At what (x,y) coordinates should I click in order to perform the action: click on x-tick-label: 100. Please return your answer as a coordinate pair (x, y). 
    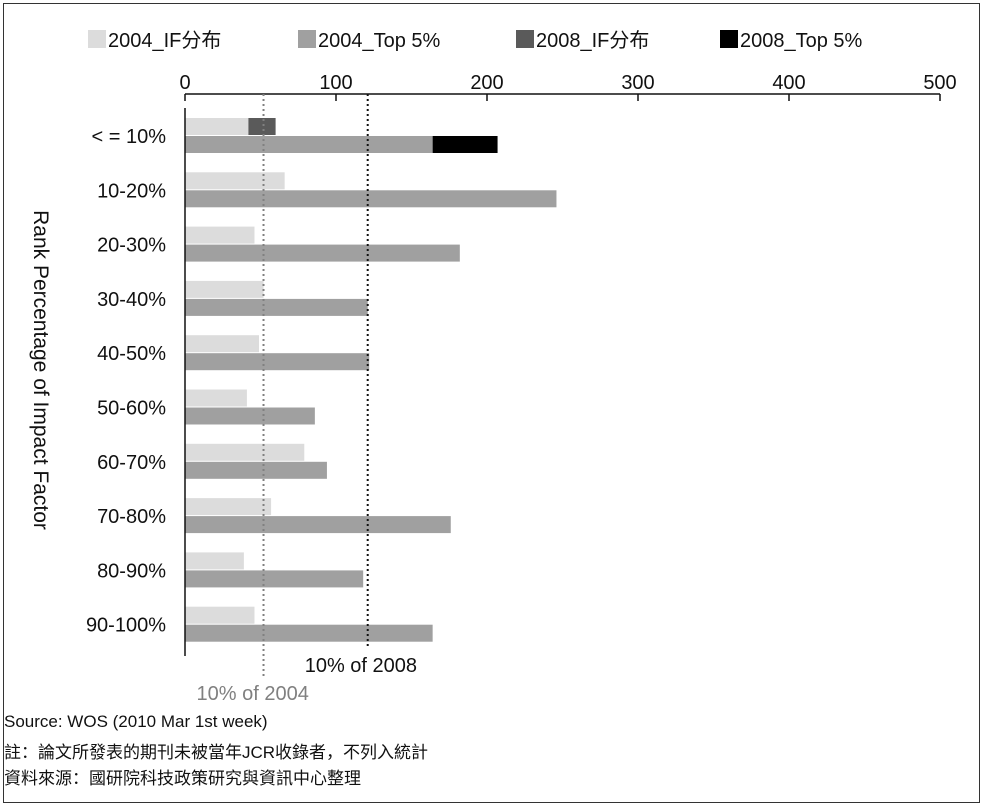
    Looking at the image, I should click on (335, 83).